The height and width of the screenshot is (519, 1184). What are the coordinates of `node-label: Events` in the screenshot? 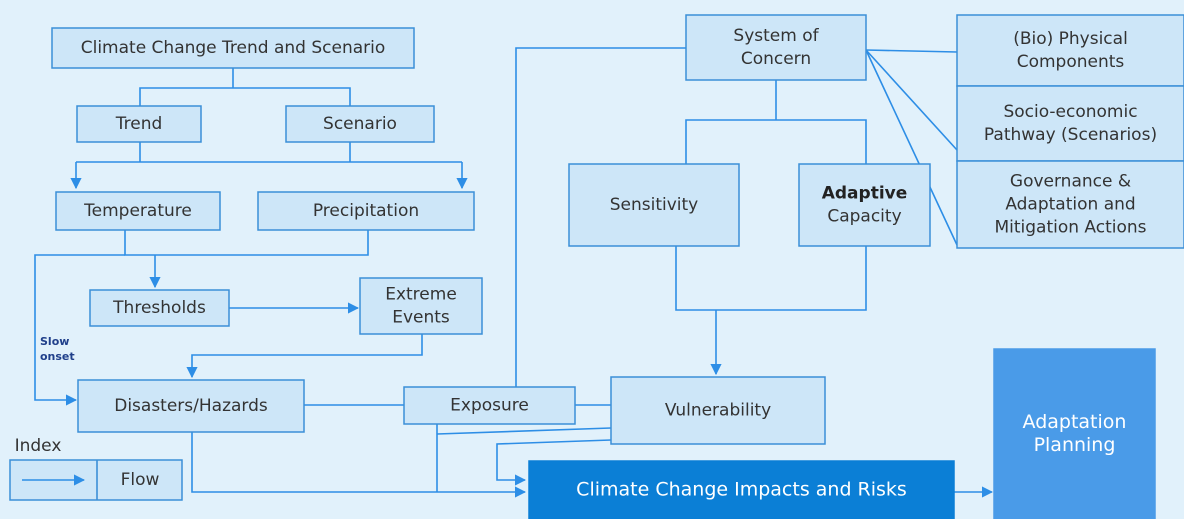 It's located at (421, 318).